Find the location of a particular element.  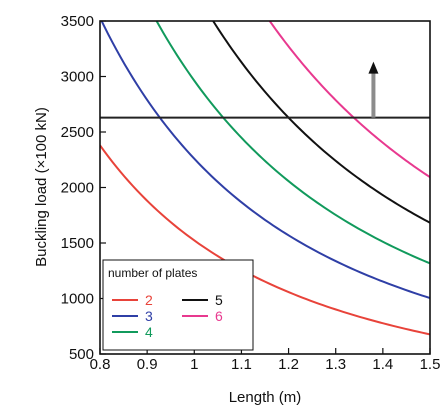

y-axis-ticks: 500 1000 1500 2000 2500 3000 3500 is located at coordinates (83, 188).